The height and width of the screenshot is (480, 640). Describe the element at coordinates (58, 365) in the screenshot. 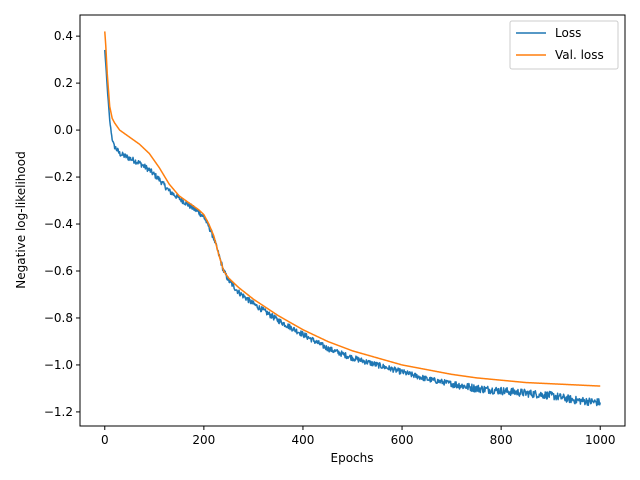

I see `y-tick-label: −1.0` at that location.